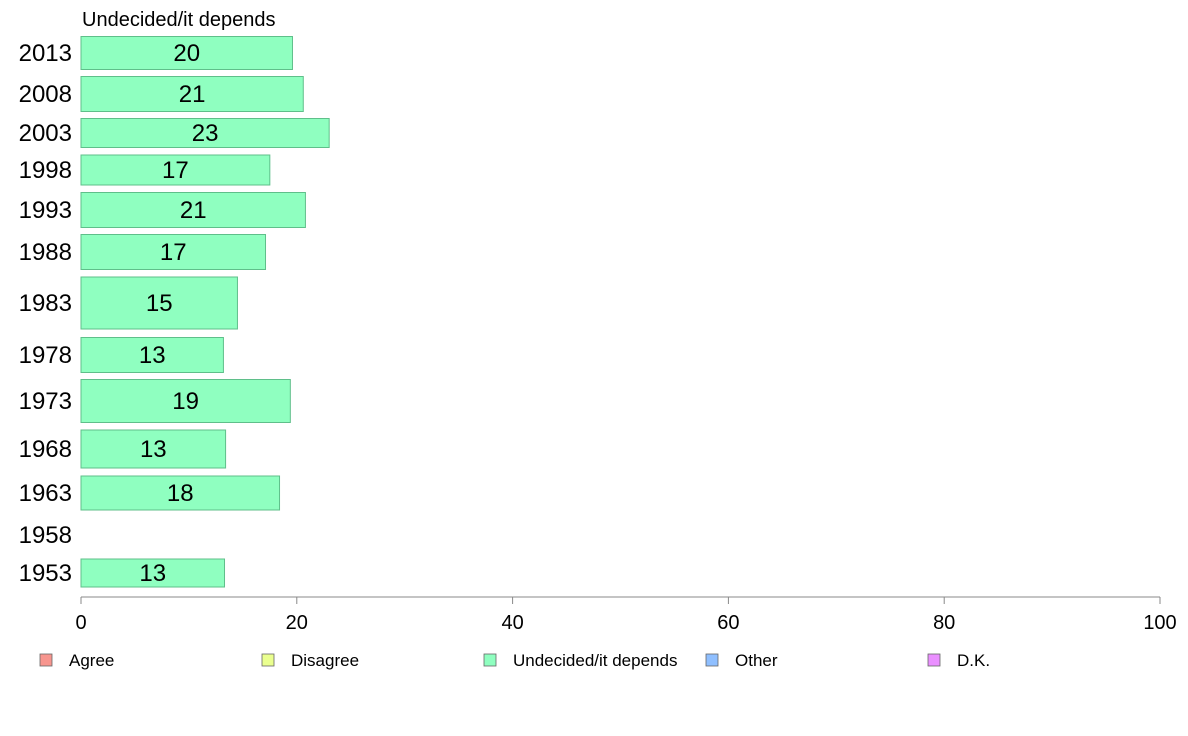  I want to click on y-tick-label: 2013, so click(45, 53).